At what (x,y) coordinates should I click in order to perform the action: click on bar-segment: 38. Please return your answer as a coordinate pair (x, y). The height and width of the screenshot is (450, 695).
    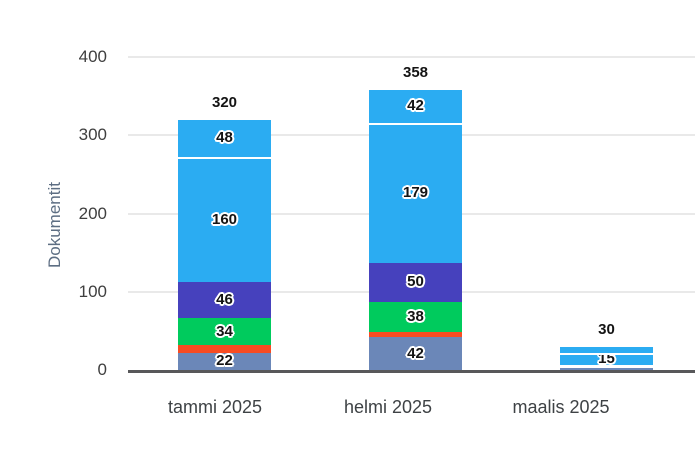
    Looking at the image, I should click on (415, 316).